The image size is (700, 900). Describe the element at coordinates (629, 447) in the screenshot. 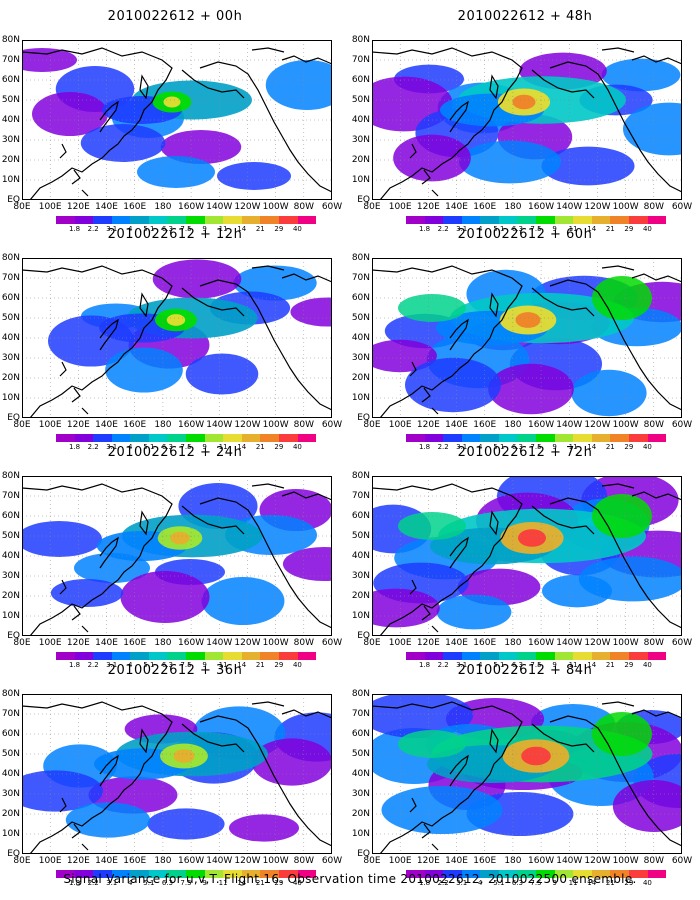

I see `colorbar-label: 29` at that location.